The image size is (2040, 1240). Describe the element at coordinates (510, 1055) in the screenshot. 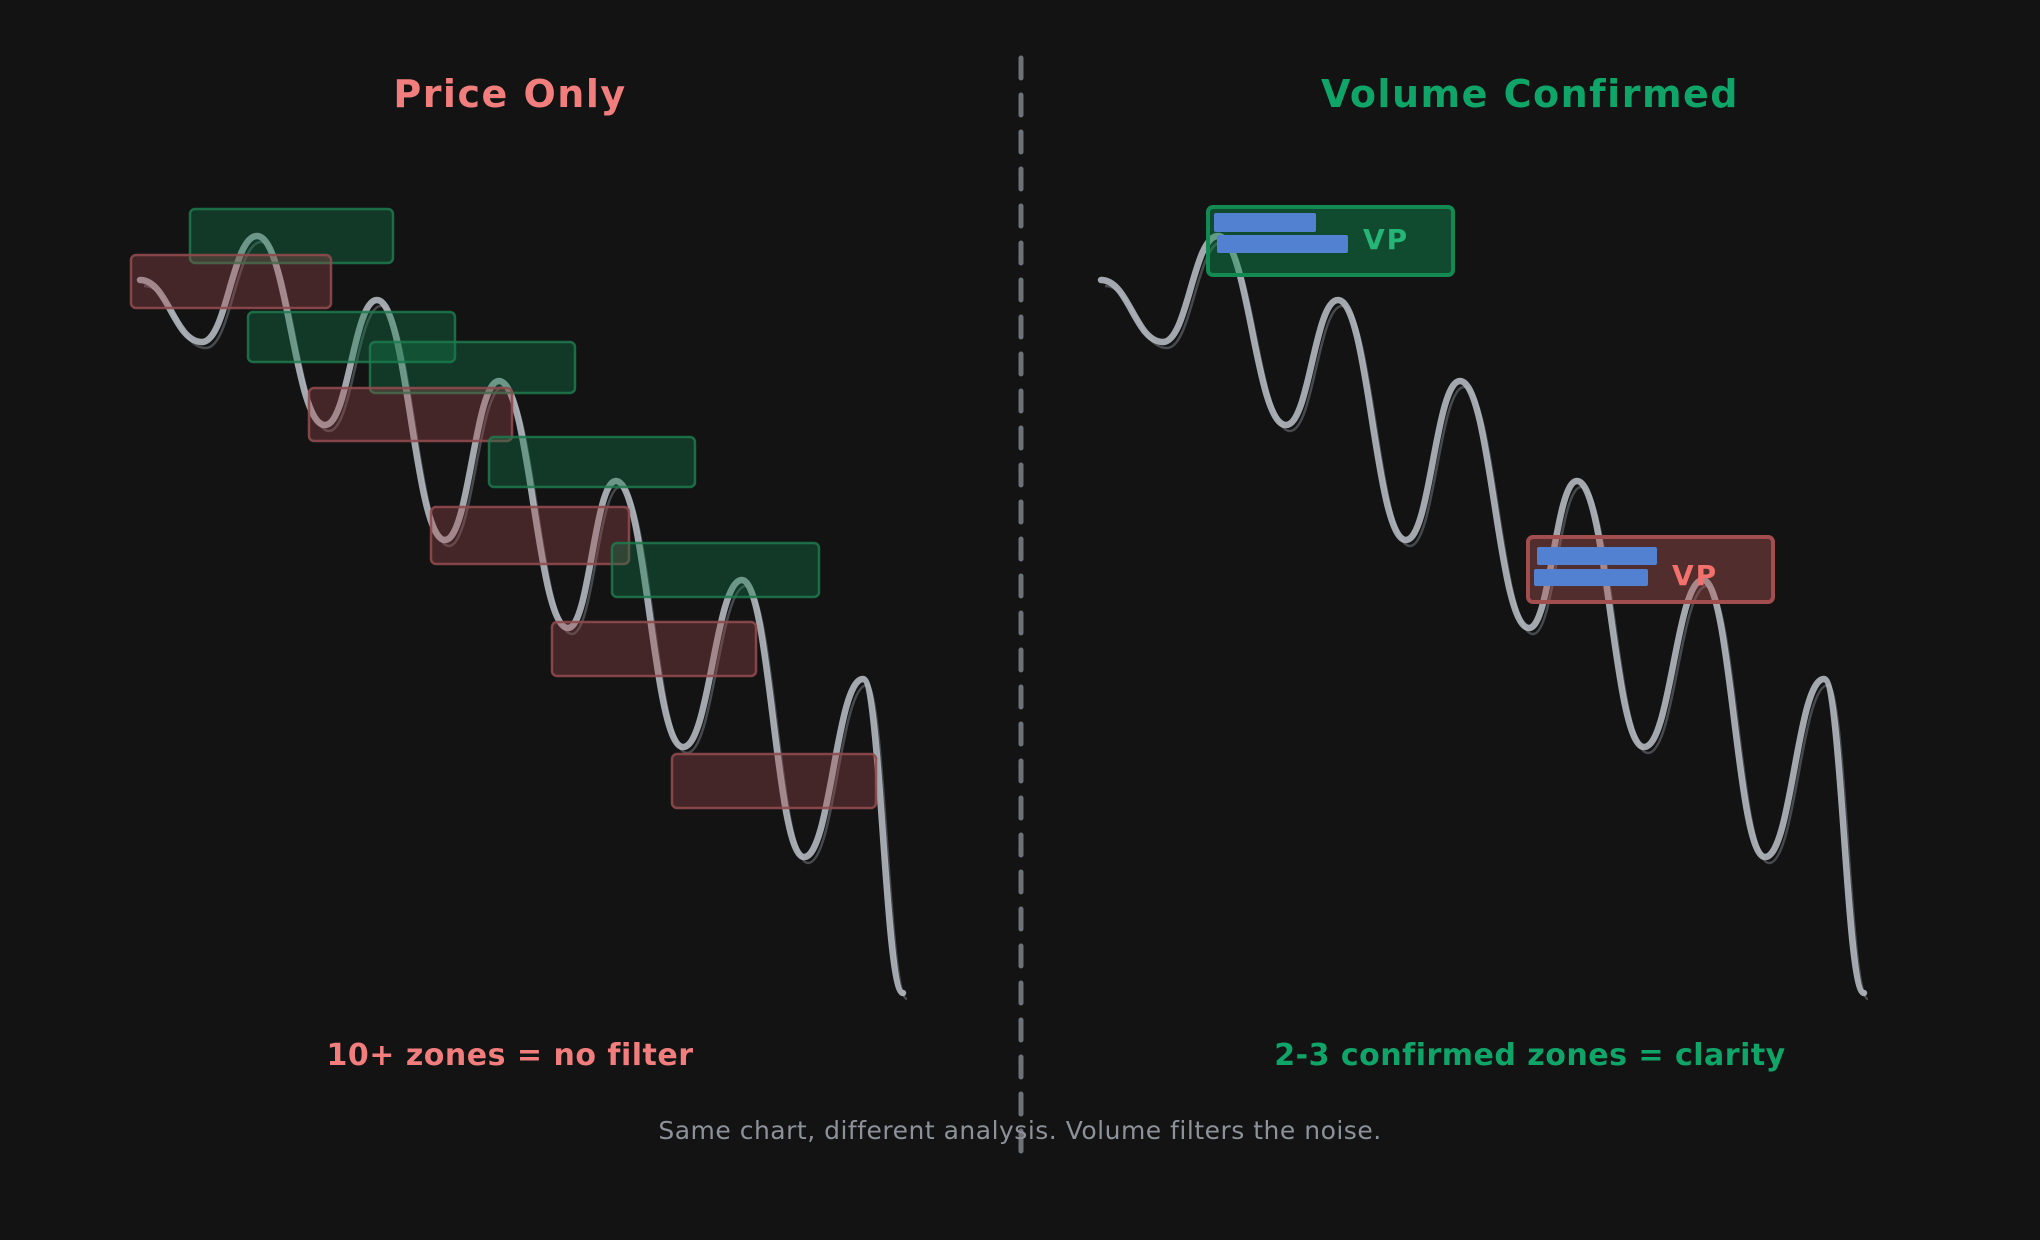

I see `left-panel-caption: 10+ zones = no filter` at that location.